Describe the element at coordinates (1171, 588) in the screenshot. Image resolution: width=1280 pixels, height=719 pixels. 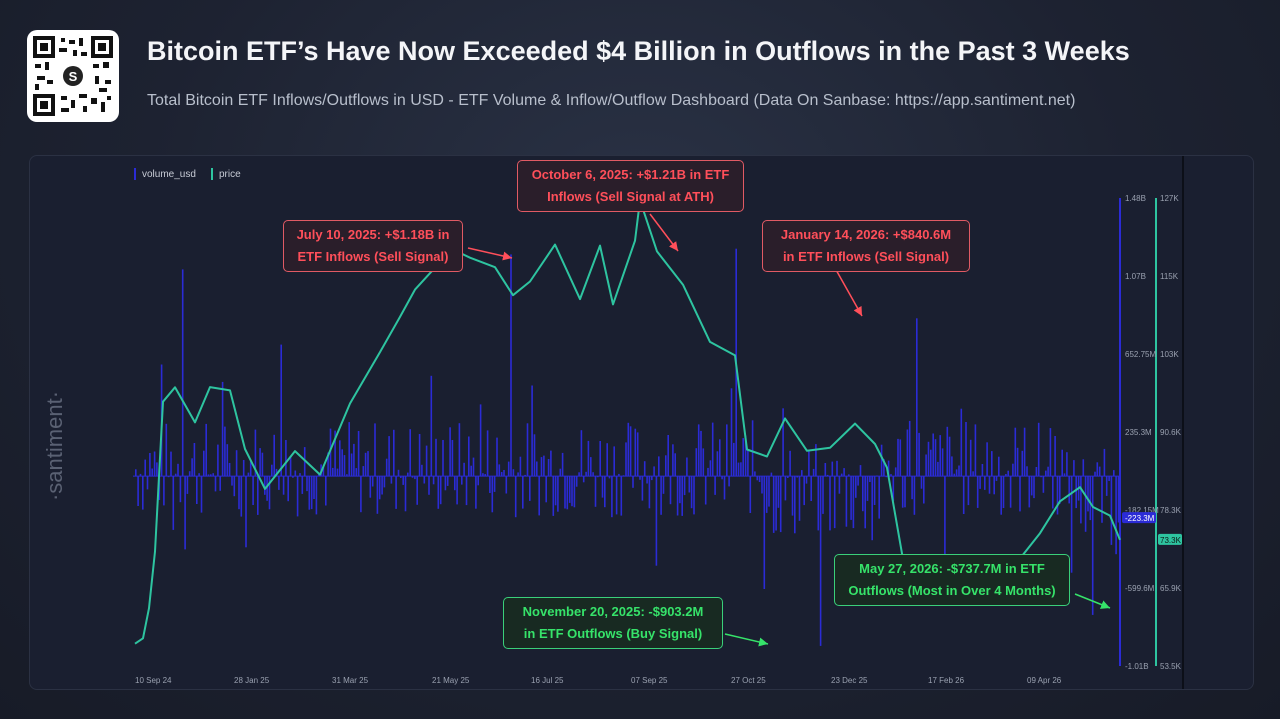
I see `price-axis-tick-label: 65.9K` at that location.